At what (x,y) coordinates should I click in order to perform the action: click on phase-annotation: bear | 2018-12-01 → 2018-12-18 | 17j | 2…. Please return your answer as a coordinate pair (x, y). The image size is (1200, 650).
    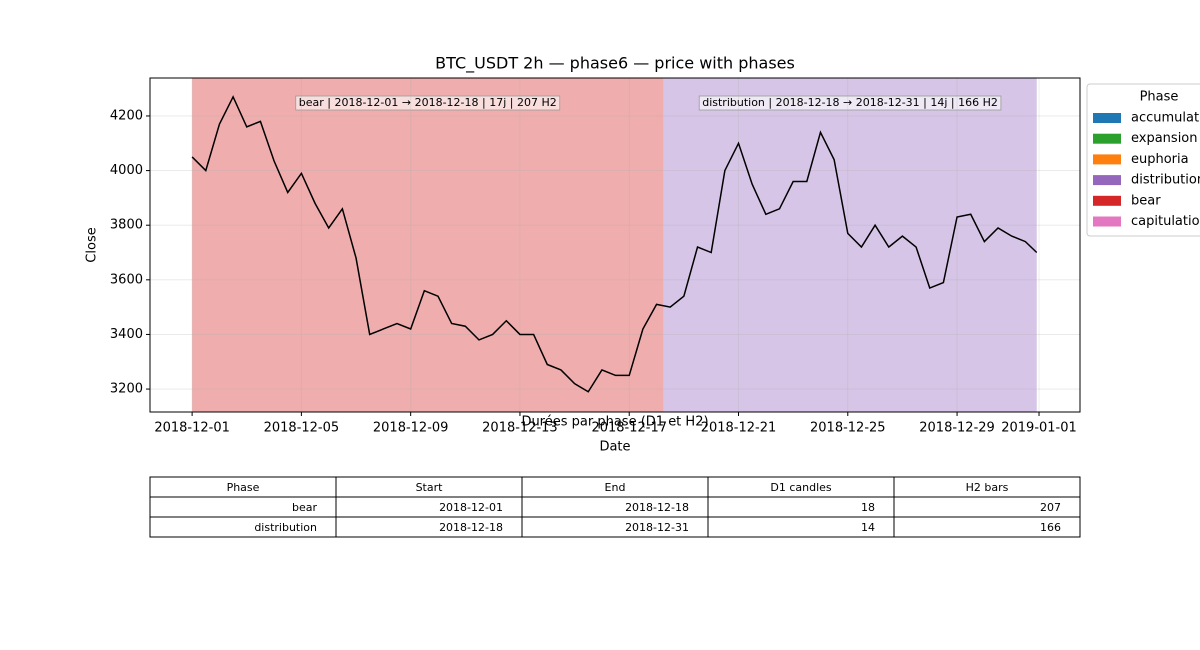
    Looking at the image, I should click on (428, 102).